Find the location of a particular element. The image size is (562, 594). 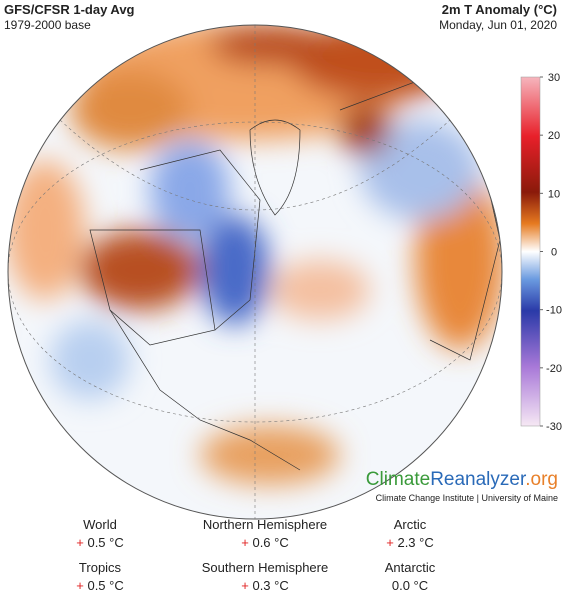

stat-value: 0.0 °C is located at coordinates (410, 585).